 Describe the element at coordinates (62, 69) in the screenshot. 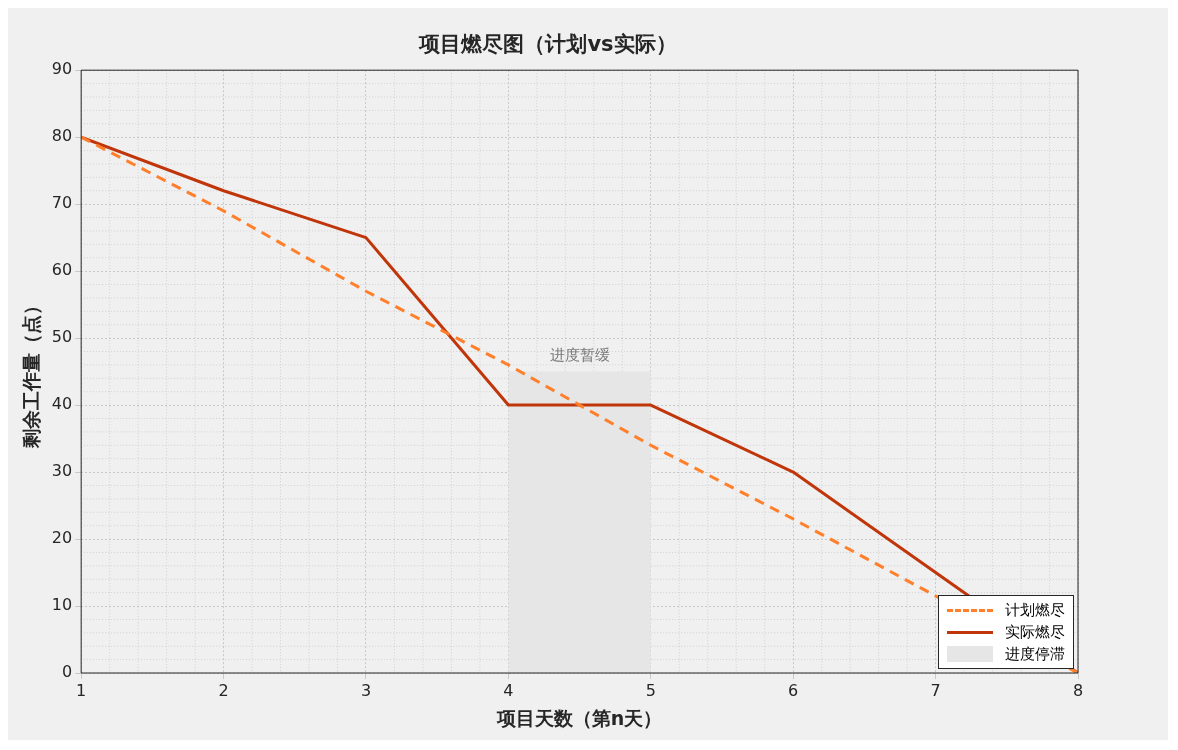

I see `y-tick-label: 90` at that location.